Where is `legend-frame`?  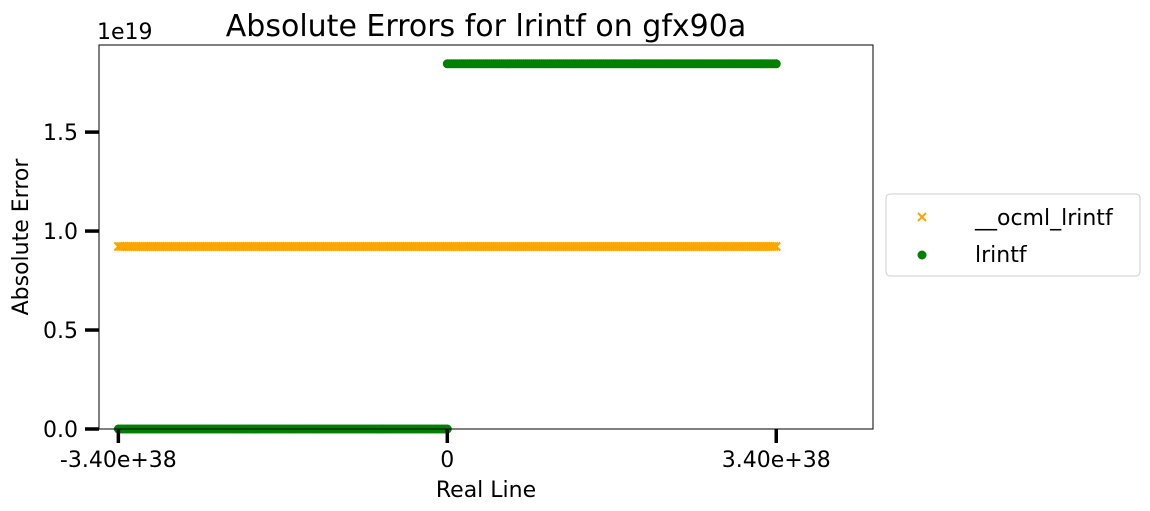 legend-frame is located at coordinates (1013, 235).